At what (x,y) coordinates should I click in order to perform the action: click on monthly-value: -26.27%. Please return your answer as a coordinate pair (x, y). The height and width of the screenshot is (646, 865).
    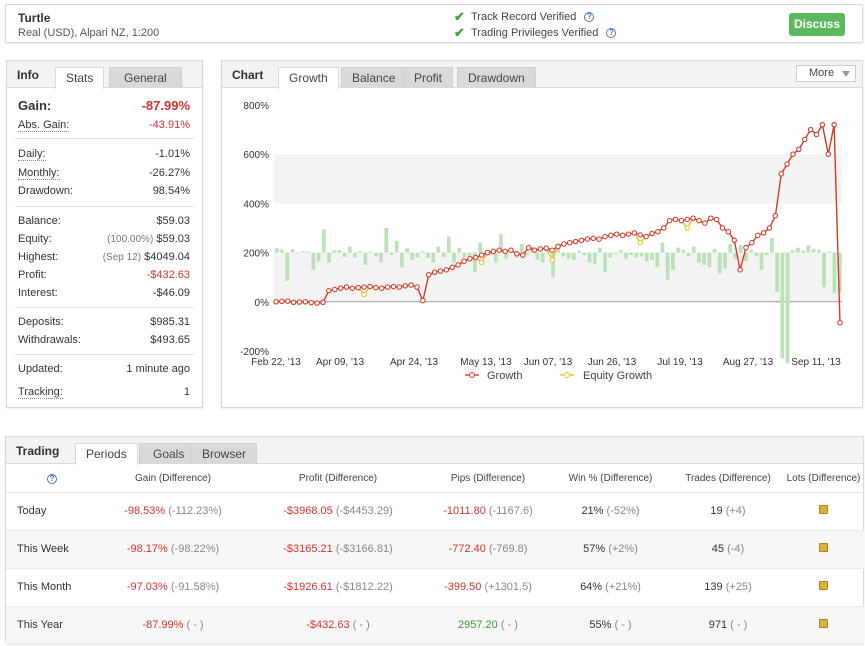
    Looking at the image, I should click on (169, 173).